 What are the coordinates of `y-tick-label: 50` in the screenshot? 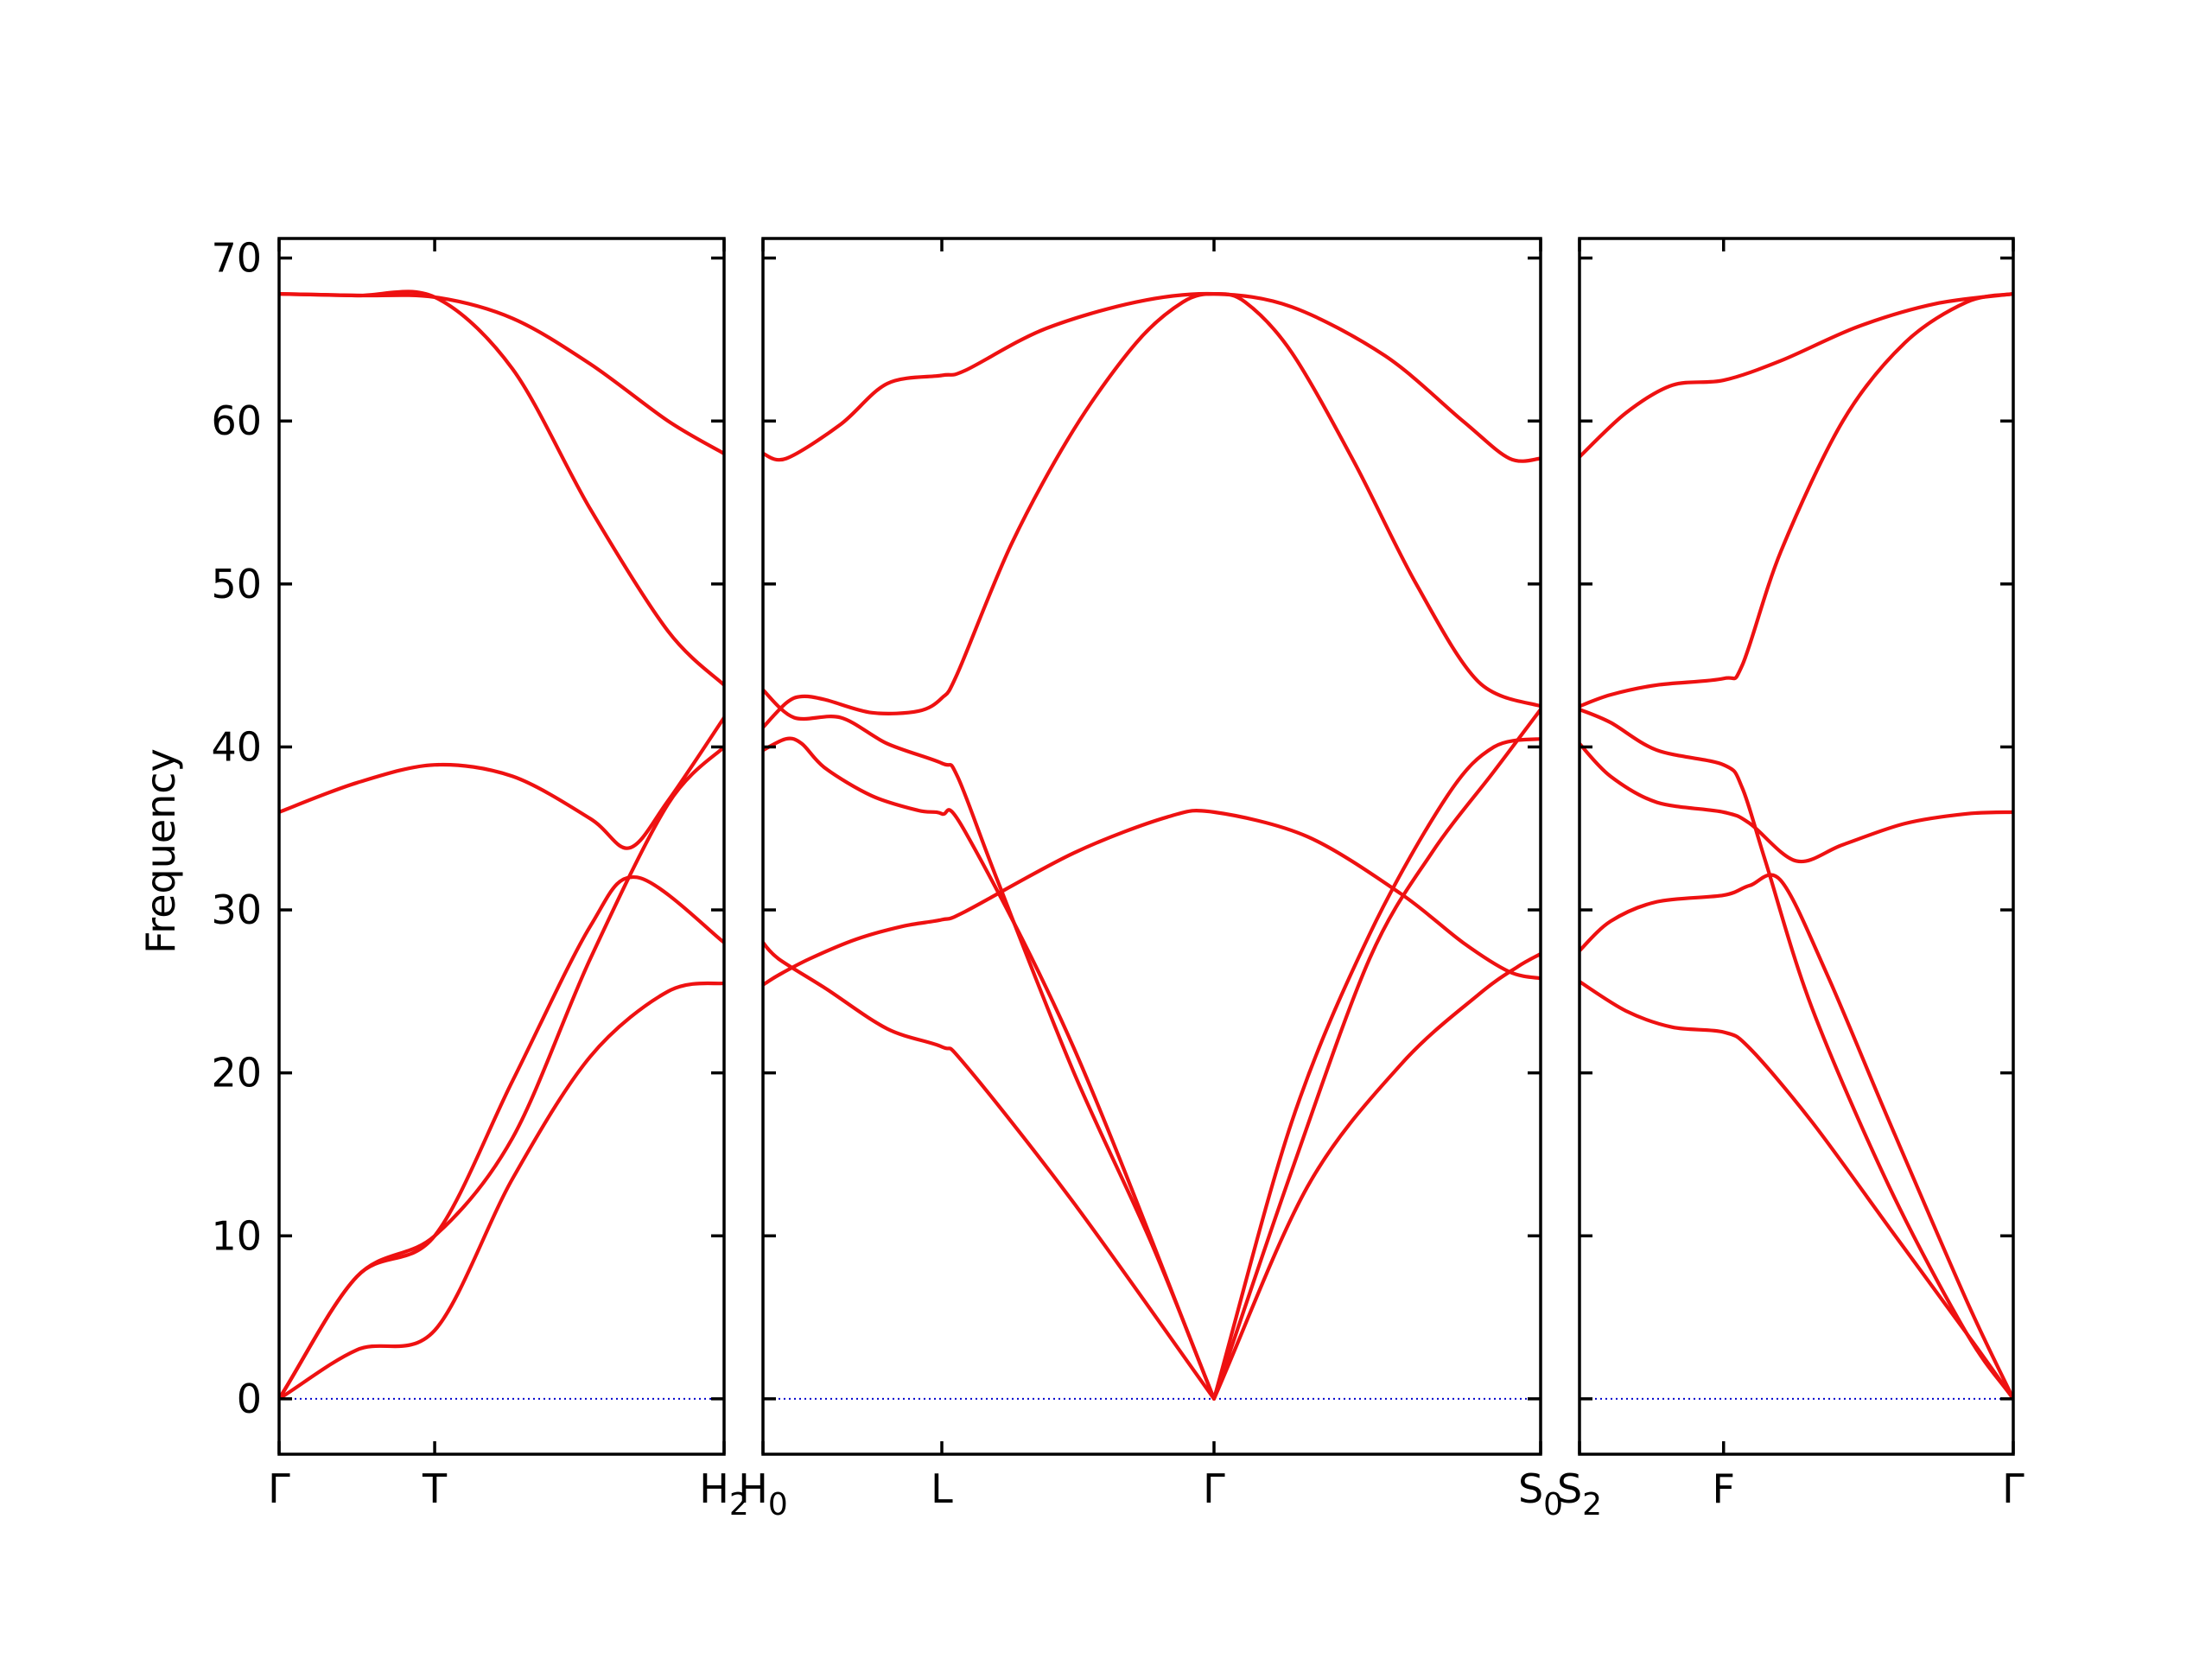 It's located at (236, 584).